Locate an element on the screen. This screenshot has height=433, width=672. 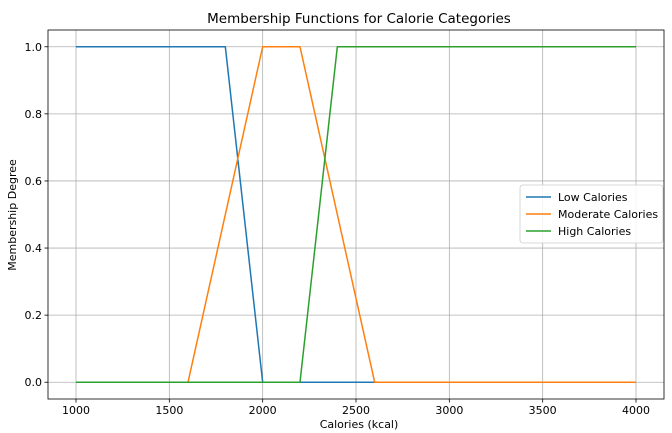
legend-label: Moderate Calories is located at coordinates (608, 214).